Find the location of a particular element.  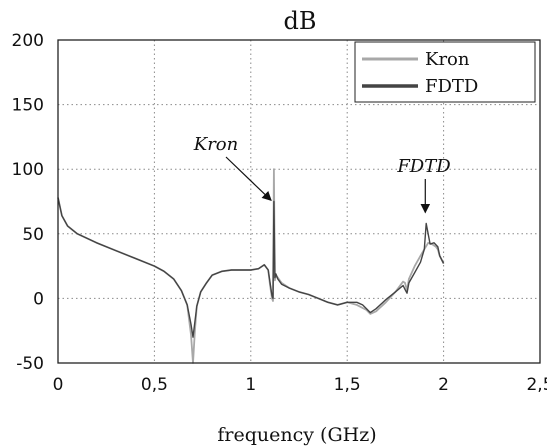

x-tick-label: 0,5 is located at coordinates (154, 385).